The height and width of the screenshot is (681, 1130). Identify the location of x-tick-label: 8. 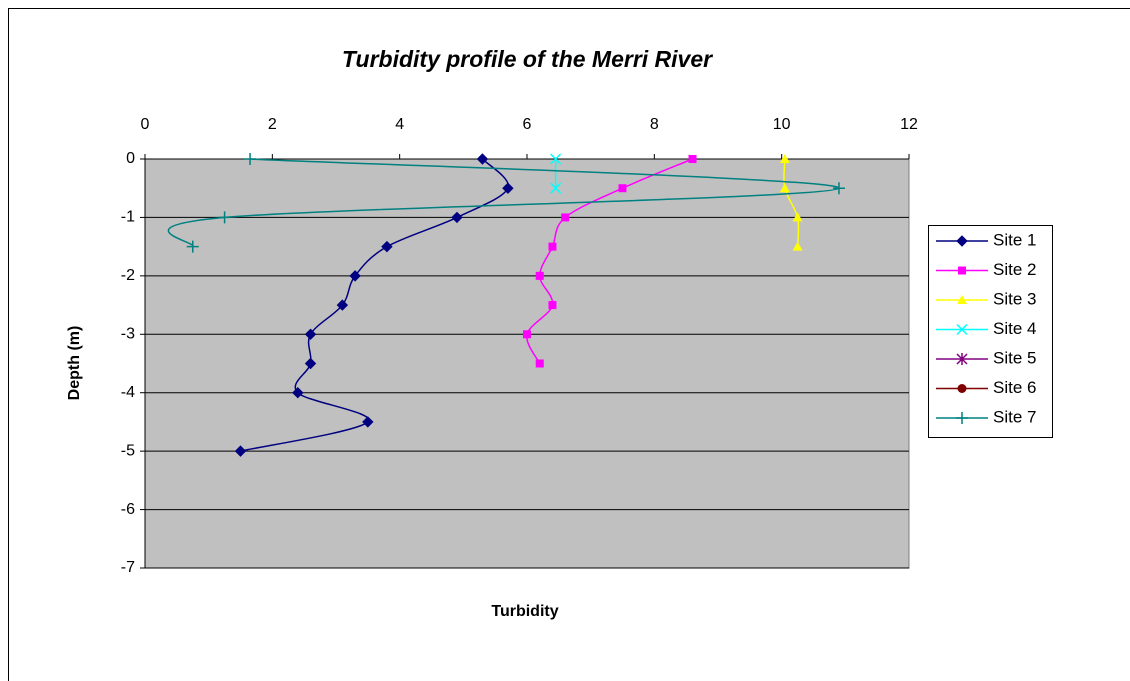
(654, 124).